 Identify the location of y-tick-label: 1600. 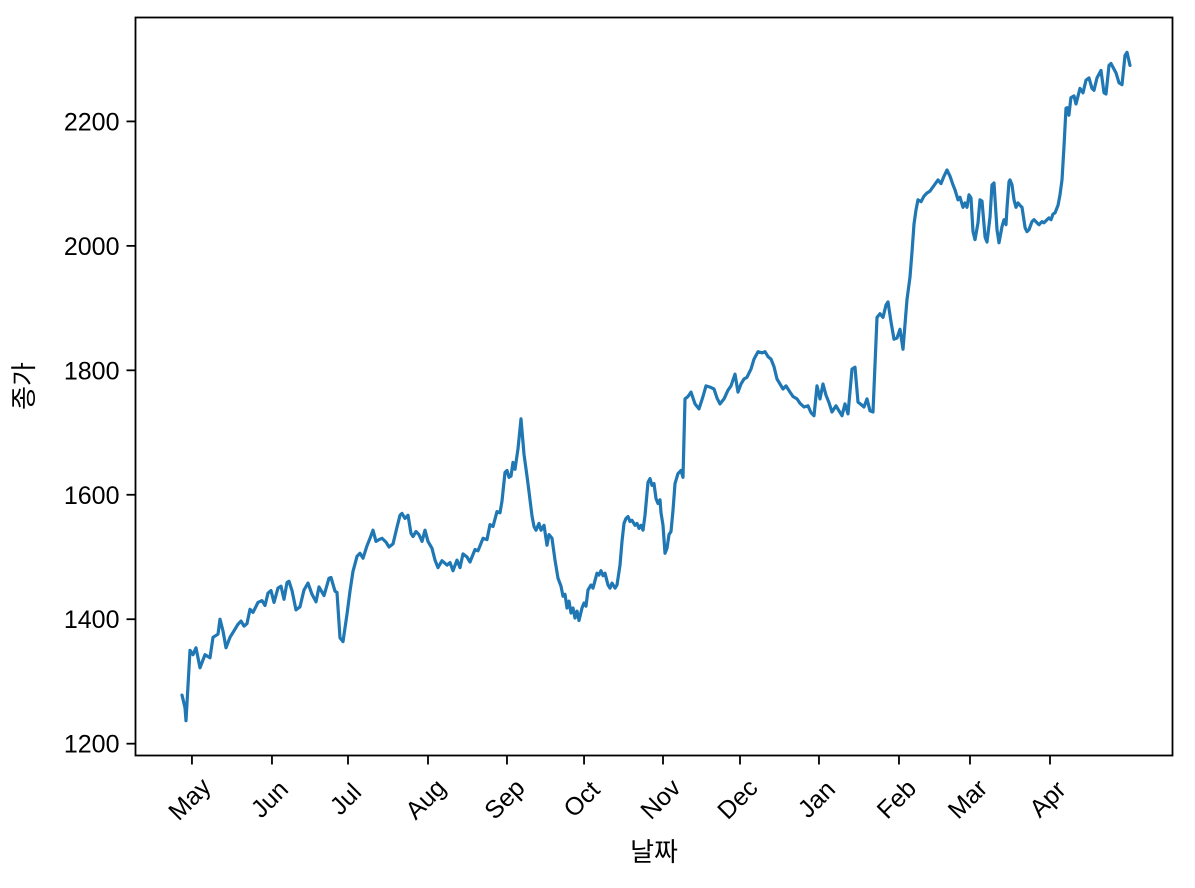
(92, 496).